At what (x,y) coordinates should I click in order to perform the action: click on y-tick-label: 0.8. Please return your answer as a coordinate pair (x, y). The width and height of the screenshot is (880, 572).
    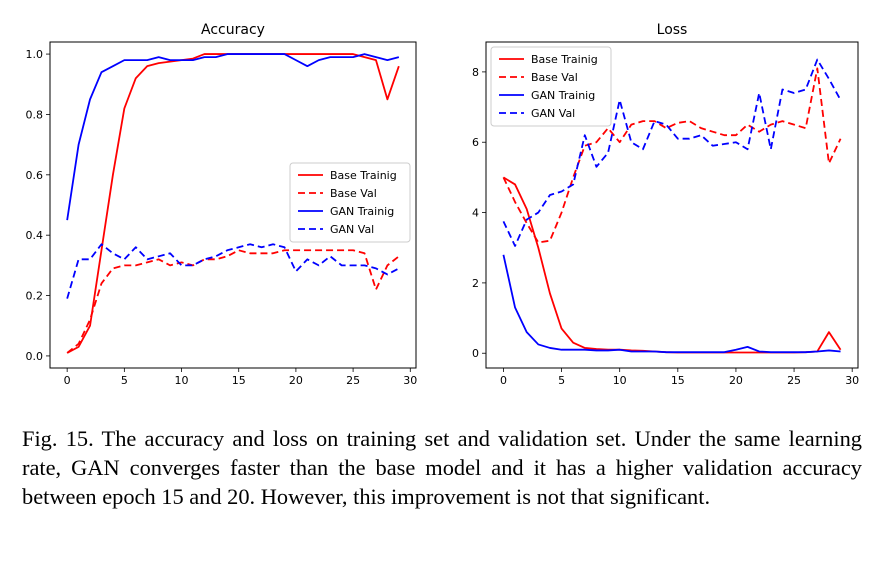
    Looking at the image, I should click on (35, 114).